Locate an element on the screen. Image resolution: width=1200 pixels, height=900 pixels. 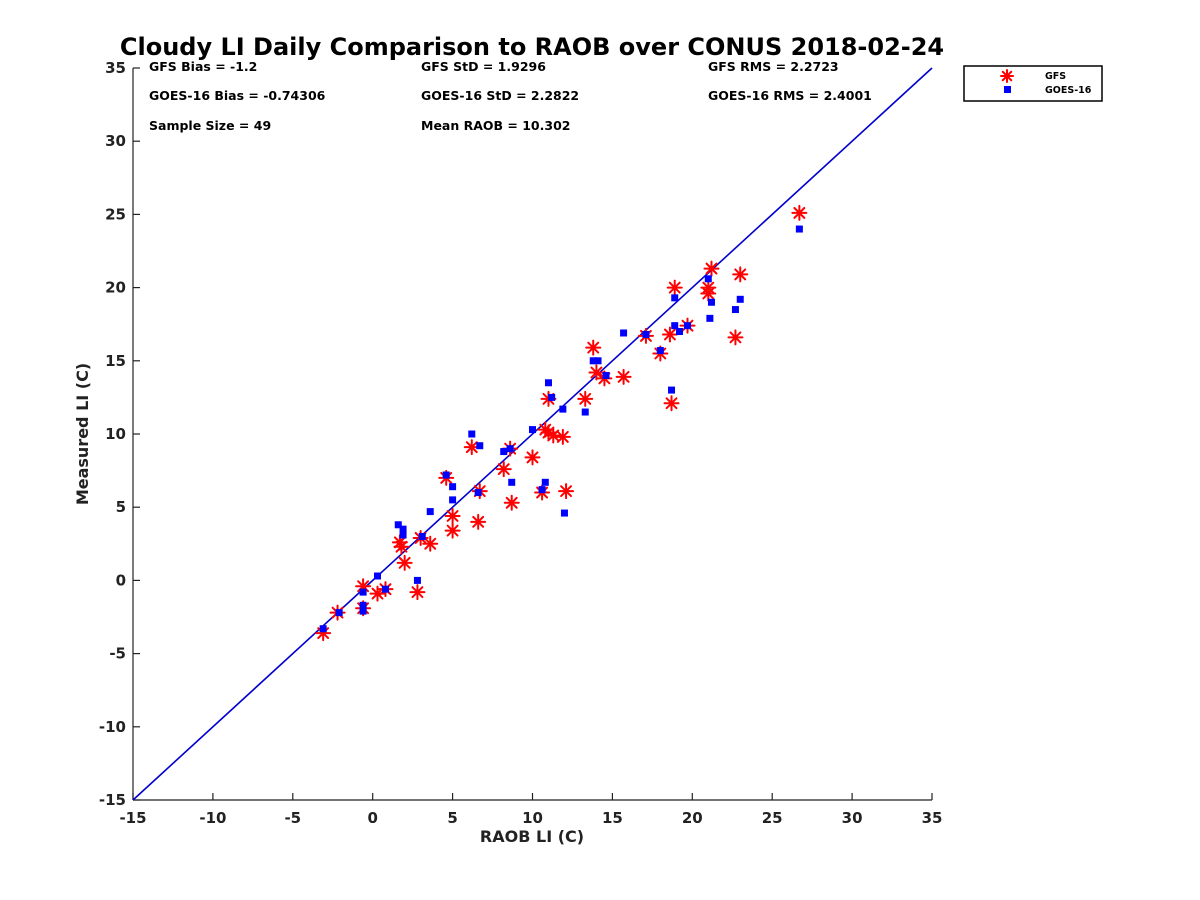
stat-sample-size: Sample Size = 49 is located at coordinates (210, 125).